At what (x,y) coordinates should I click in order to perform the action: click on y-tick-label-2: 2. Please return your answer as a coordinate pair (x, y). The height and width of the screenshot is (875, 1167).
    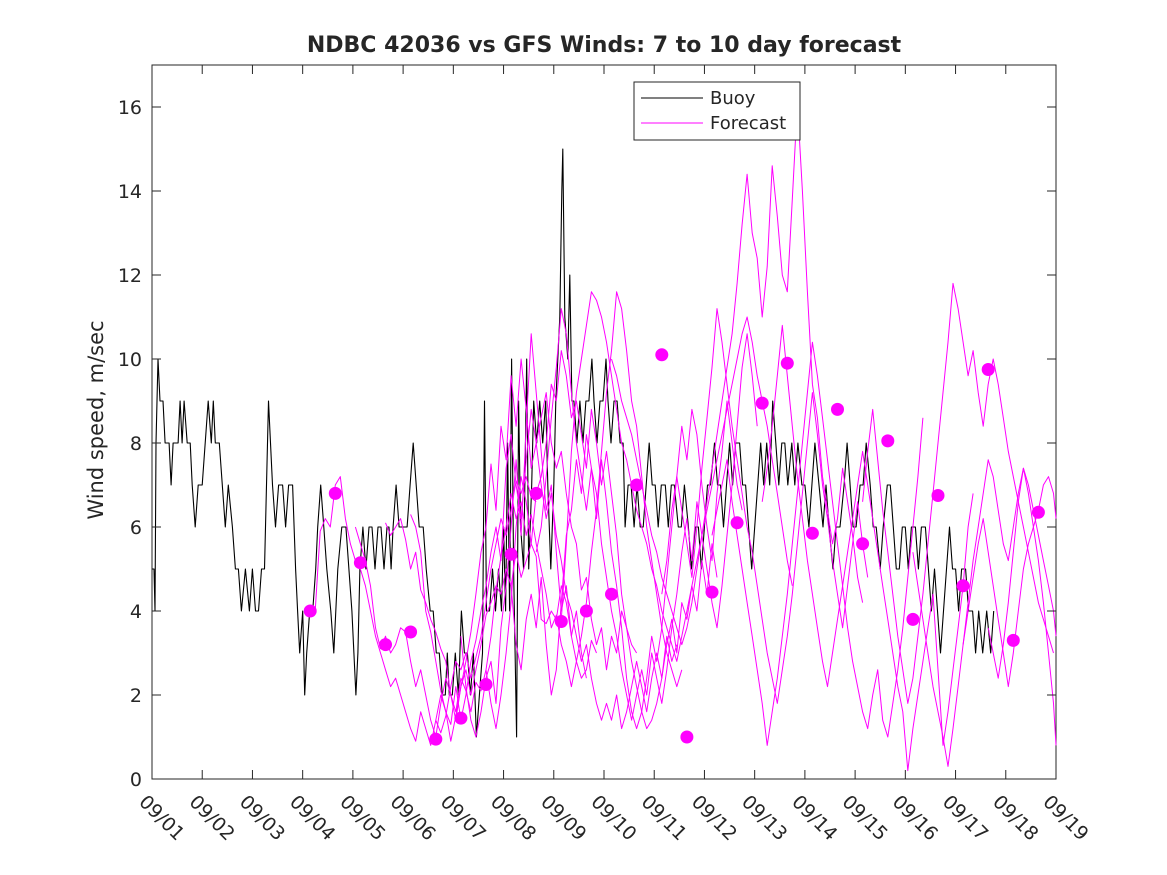
    Looking at the image, I should click on (136, 696).